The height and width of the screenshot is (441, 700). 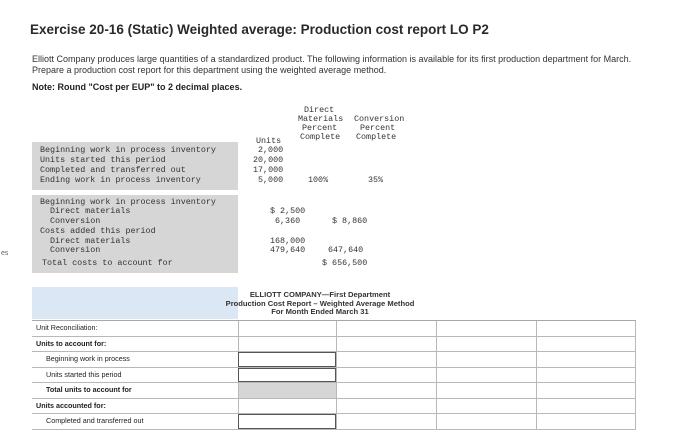 What do you see at coordinates (288, 241) in the screenshot?
I see `cost-amount-dm-added: 168,000` at bounding box center [288, 241].